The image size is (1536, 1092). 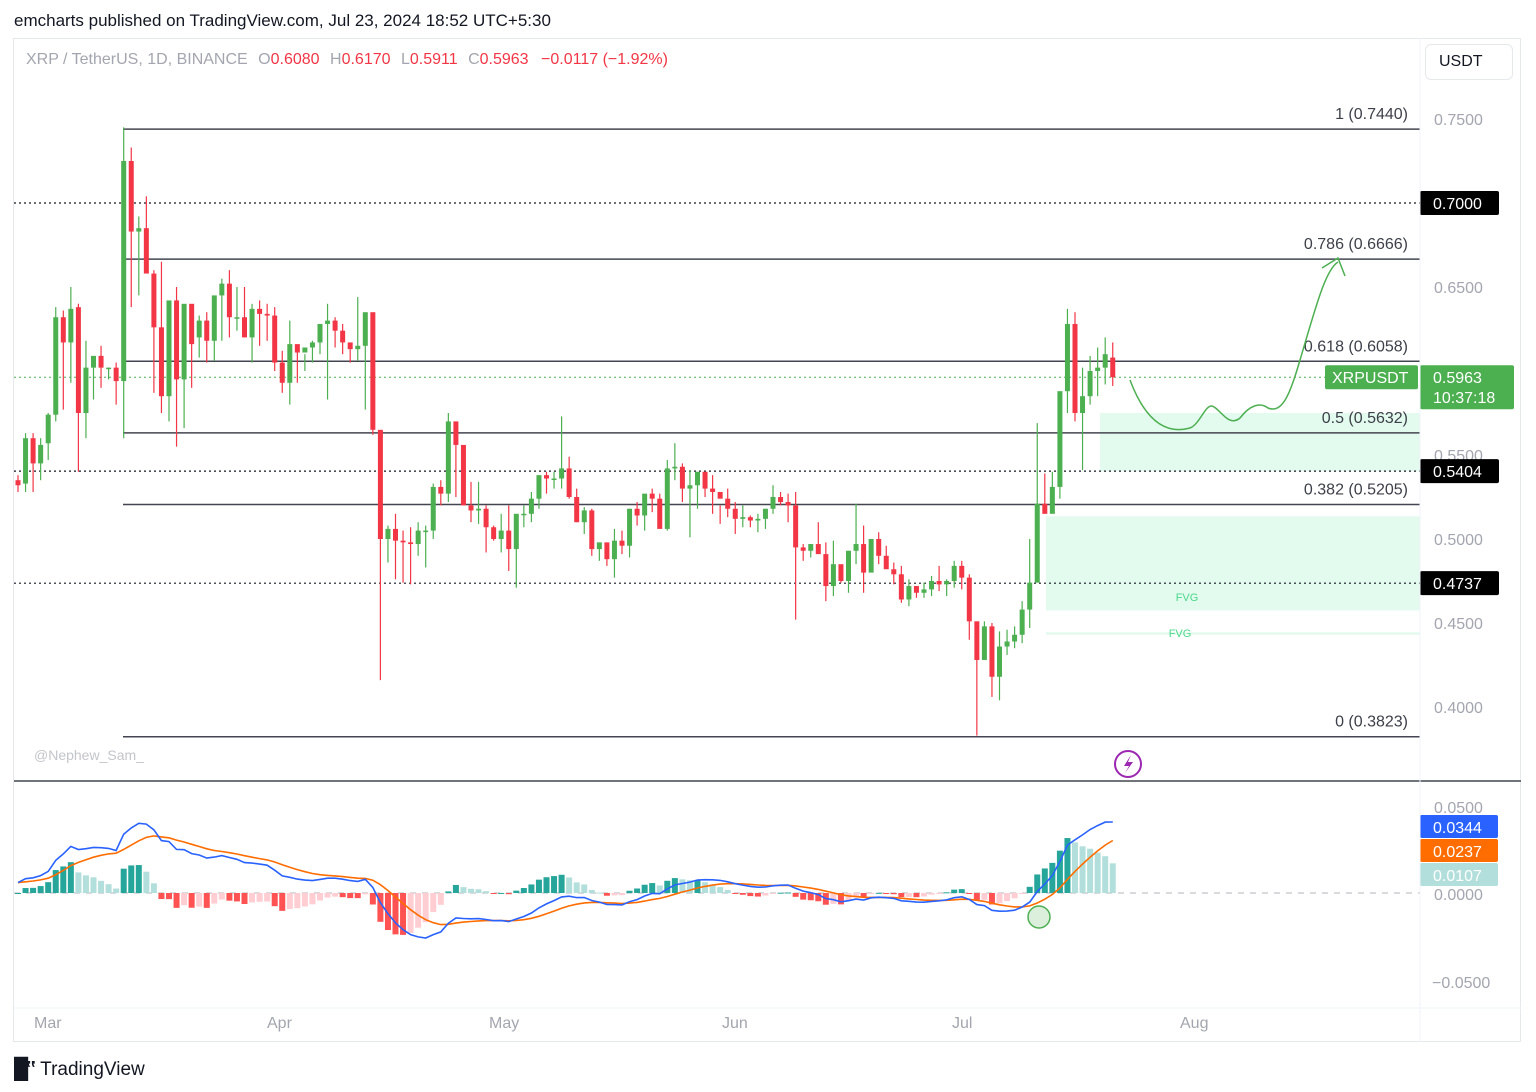 What do you see at coordinates (1237, 343) in the screenshot?
I see `projection-arrow-path` at bounding box center [1237, 343].